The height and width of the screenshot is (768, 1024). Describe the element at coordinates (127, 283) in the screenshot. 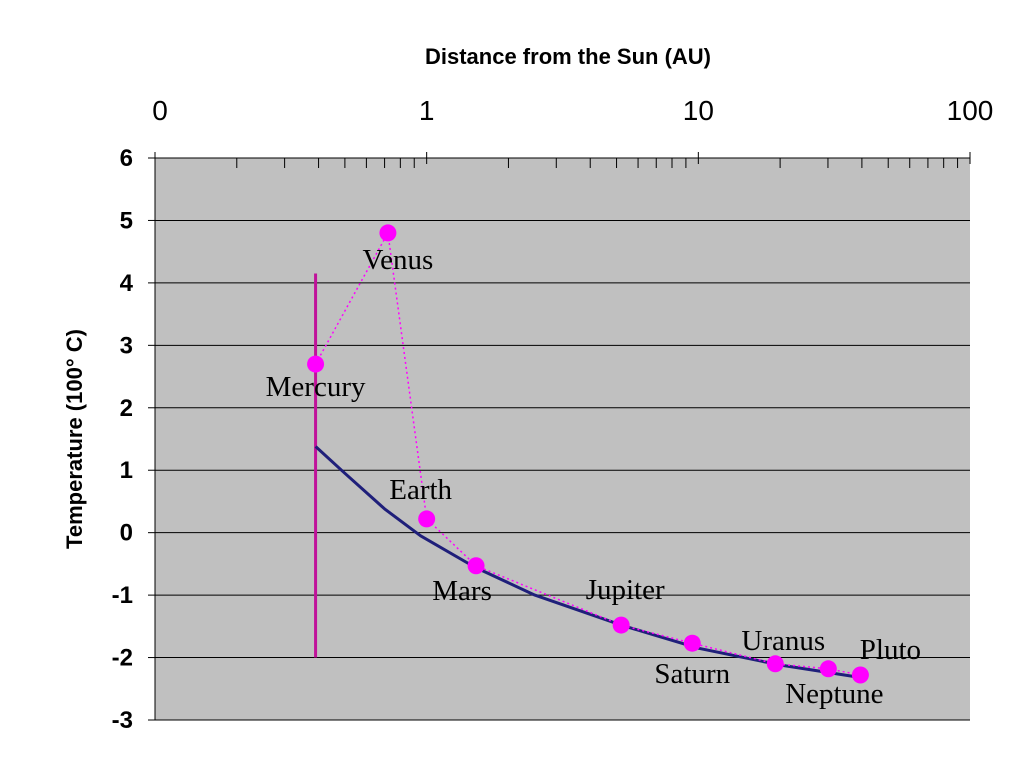

I see `y-tick-label: 4` at that location.